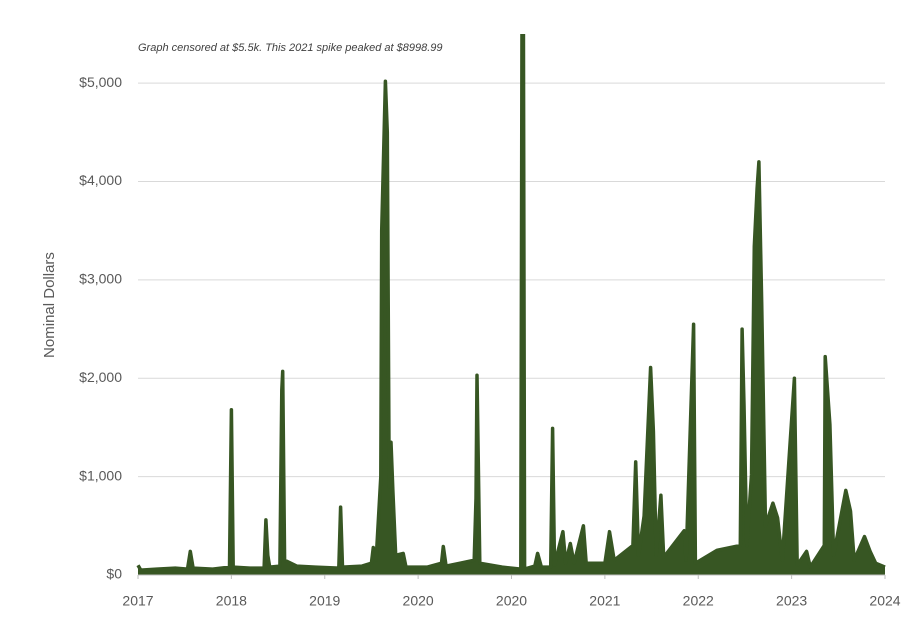 Image resolution: width=919 pixels, height=627 pixels. I want to click on y-tick-label: $3,000, so click(100, 279).